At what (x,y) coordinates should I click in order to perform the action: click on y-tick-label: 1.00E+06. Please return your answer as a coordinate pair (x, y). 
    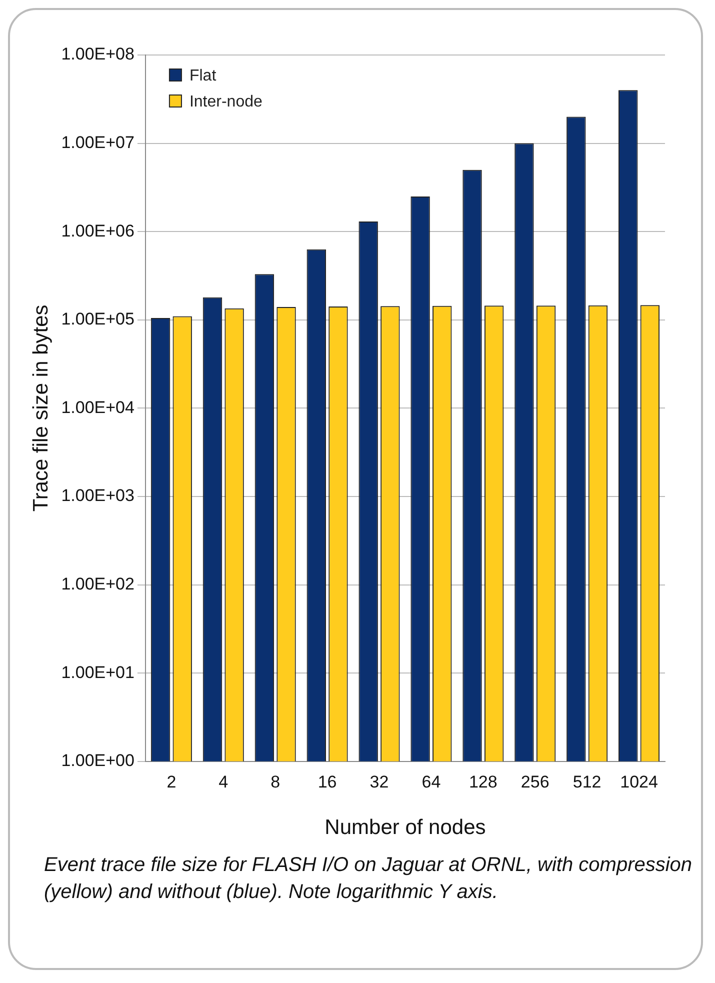
    Looking at the image, I should click on (97, 230).